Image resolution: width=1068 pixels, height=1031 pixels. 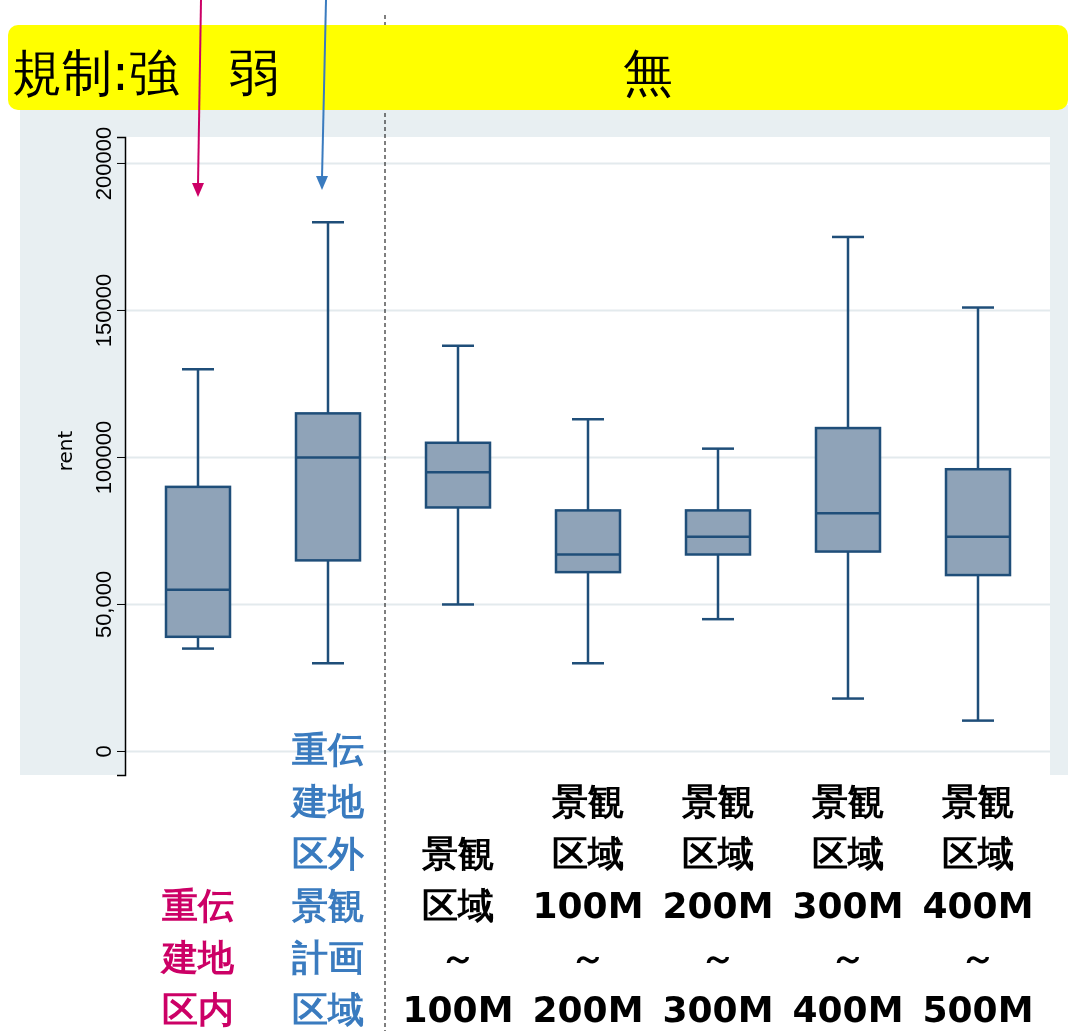 What do you see at coordinates (145, 73) in the screenshot?
I see `text: 規制:強 弱` at bounding box center [145, 73].